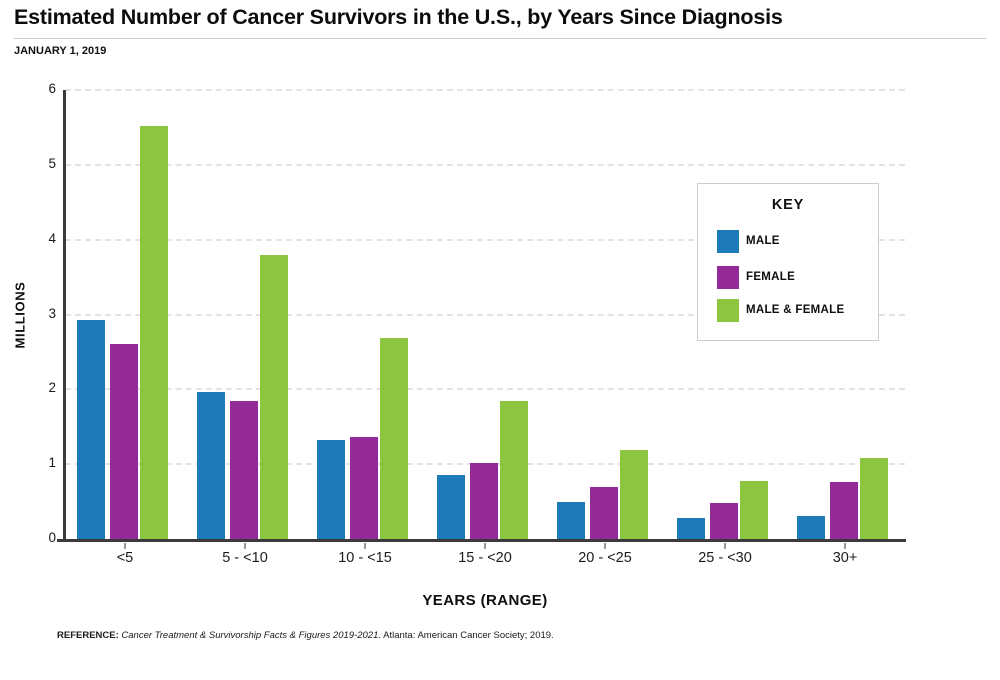 The width and height of the screenshot is (1000, 680). What do you see at coordinates (725, 558) in the screenshot?
I see `x-tick-label-5: 25 - <30` at bounding box center [725, 558].